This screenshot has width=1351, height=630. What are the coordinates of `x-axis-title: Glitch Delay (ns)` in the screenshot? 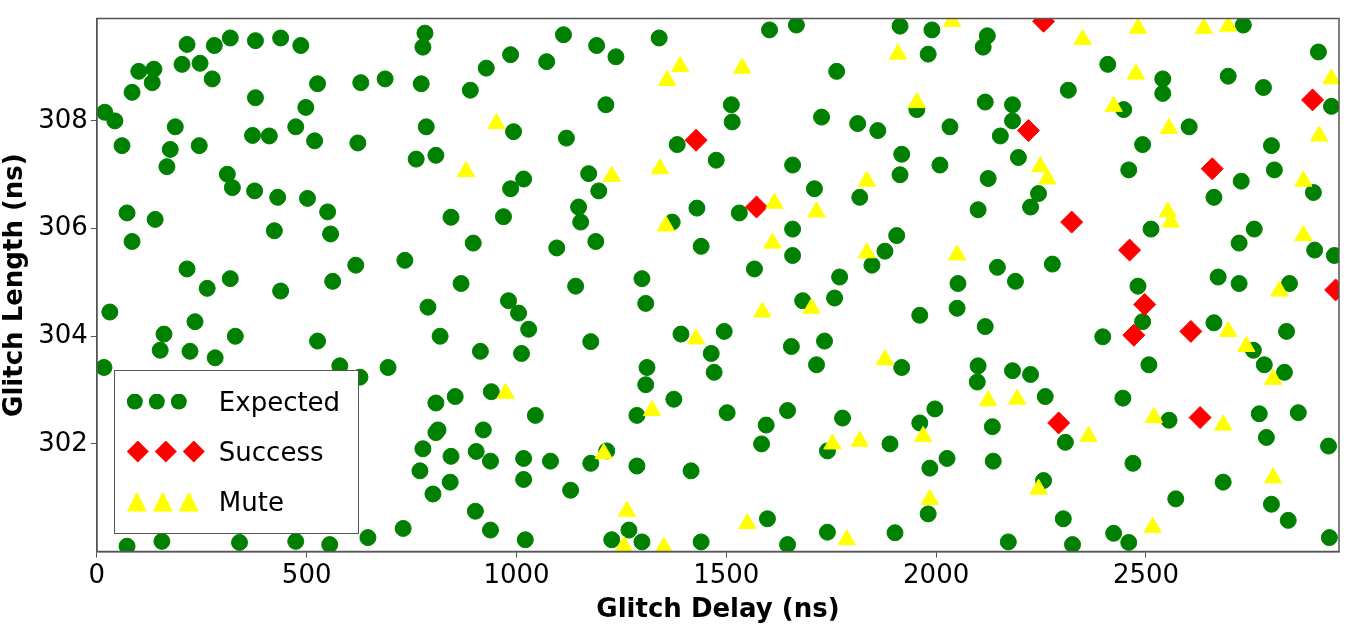 It's located at (718, 608).